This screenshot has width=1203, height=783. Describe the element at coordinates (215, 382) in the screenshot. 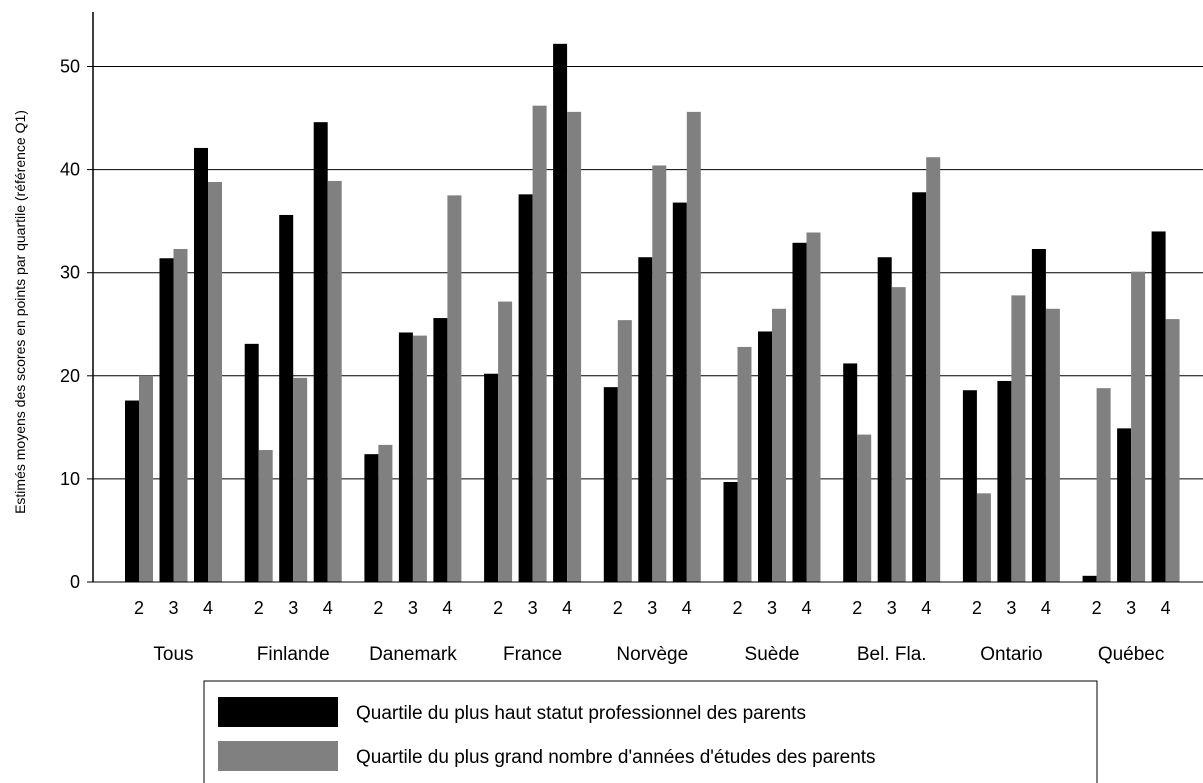

I see `bar-education-g0-q4` at that location.